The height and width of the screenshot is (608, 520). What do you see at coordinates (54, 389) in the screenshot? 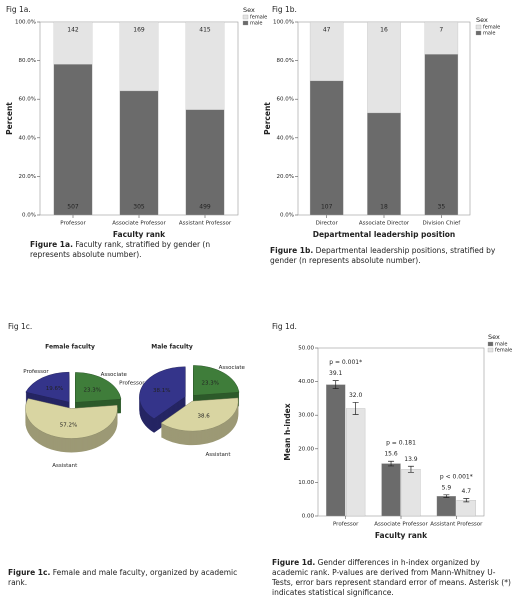
I see `pie-value-label: 19.6%` at bounding box center [54, 389].